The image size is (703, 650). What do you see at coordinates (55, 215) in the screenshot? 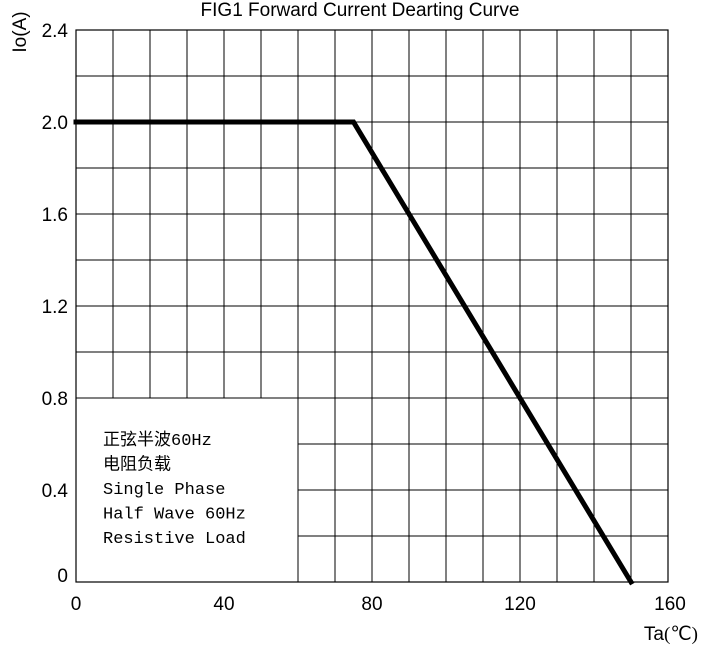
I see `y-tick-label: 1.6` at bounding box center [55, 215].